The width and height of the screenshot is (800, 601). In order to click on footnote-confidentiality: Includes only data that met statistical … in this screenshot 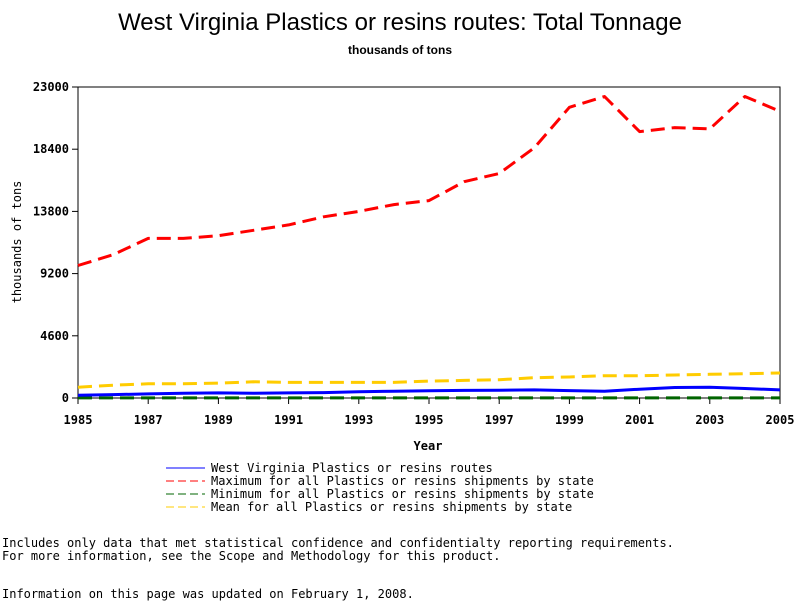, I will do `click(338, 543)`.